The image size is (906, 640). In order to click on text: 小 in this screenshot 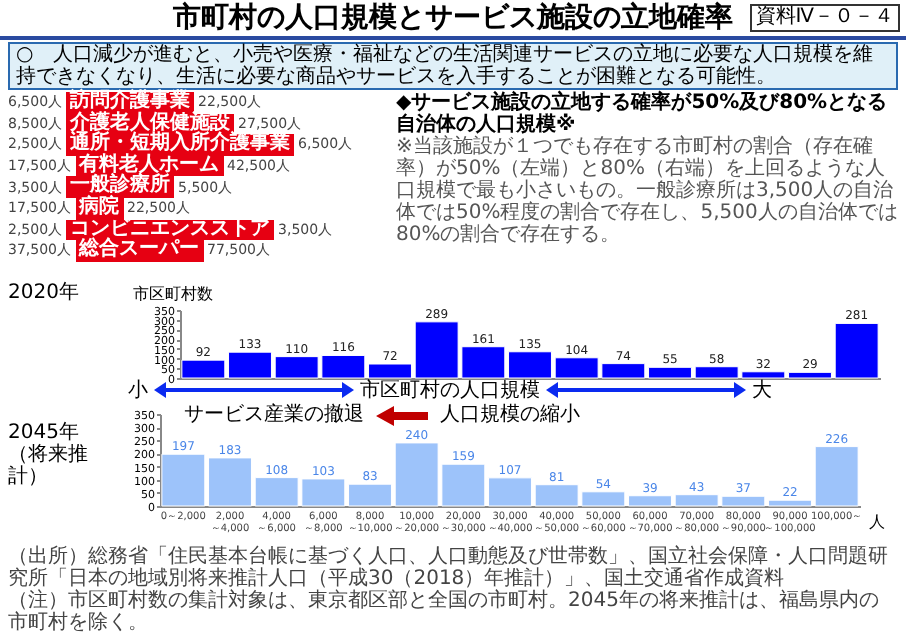, I will do `click(138, 390)`.